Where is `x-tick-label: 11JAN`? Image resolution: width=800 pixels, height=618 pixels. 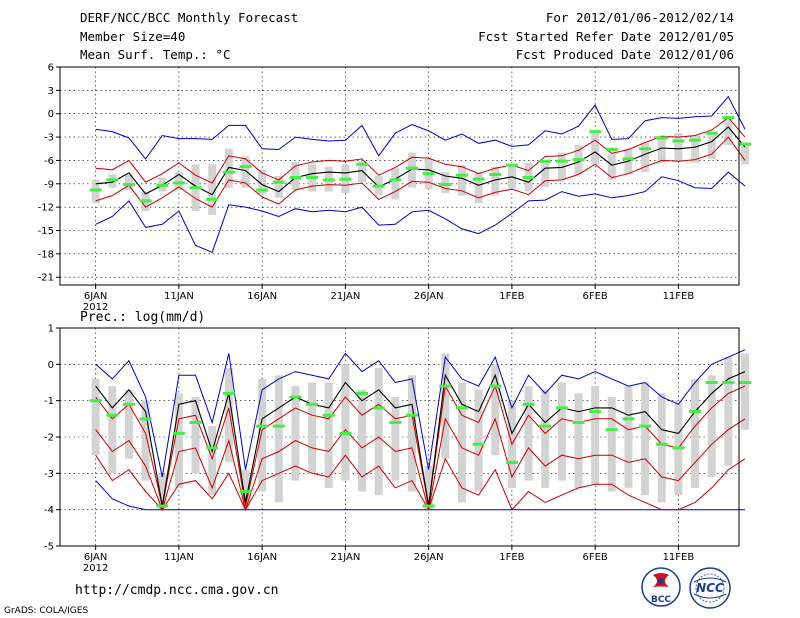 x-tick-label: 11JAN is located at coordinates (179, 557).